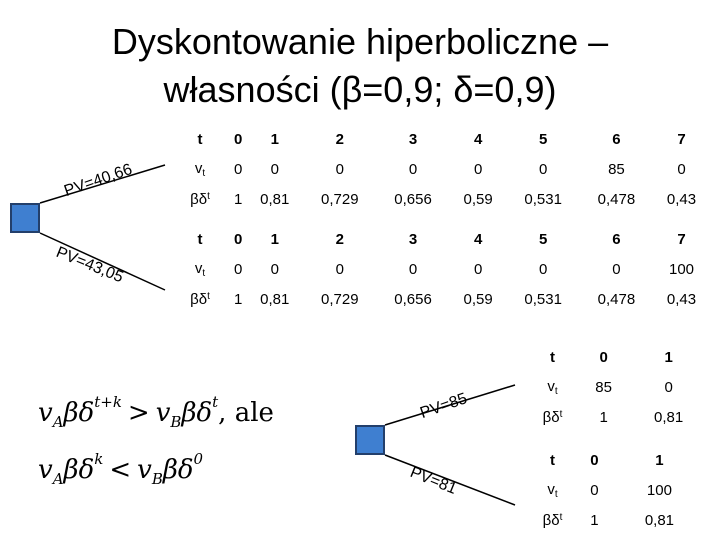  I want to click on formula-line-1: vAβδt+k > vBβδt, ale, so click(156, 412).